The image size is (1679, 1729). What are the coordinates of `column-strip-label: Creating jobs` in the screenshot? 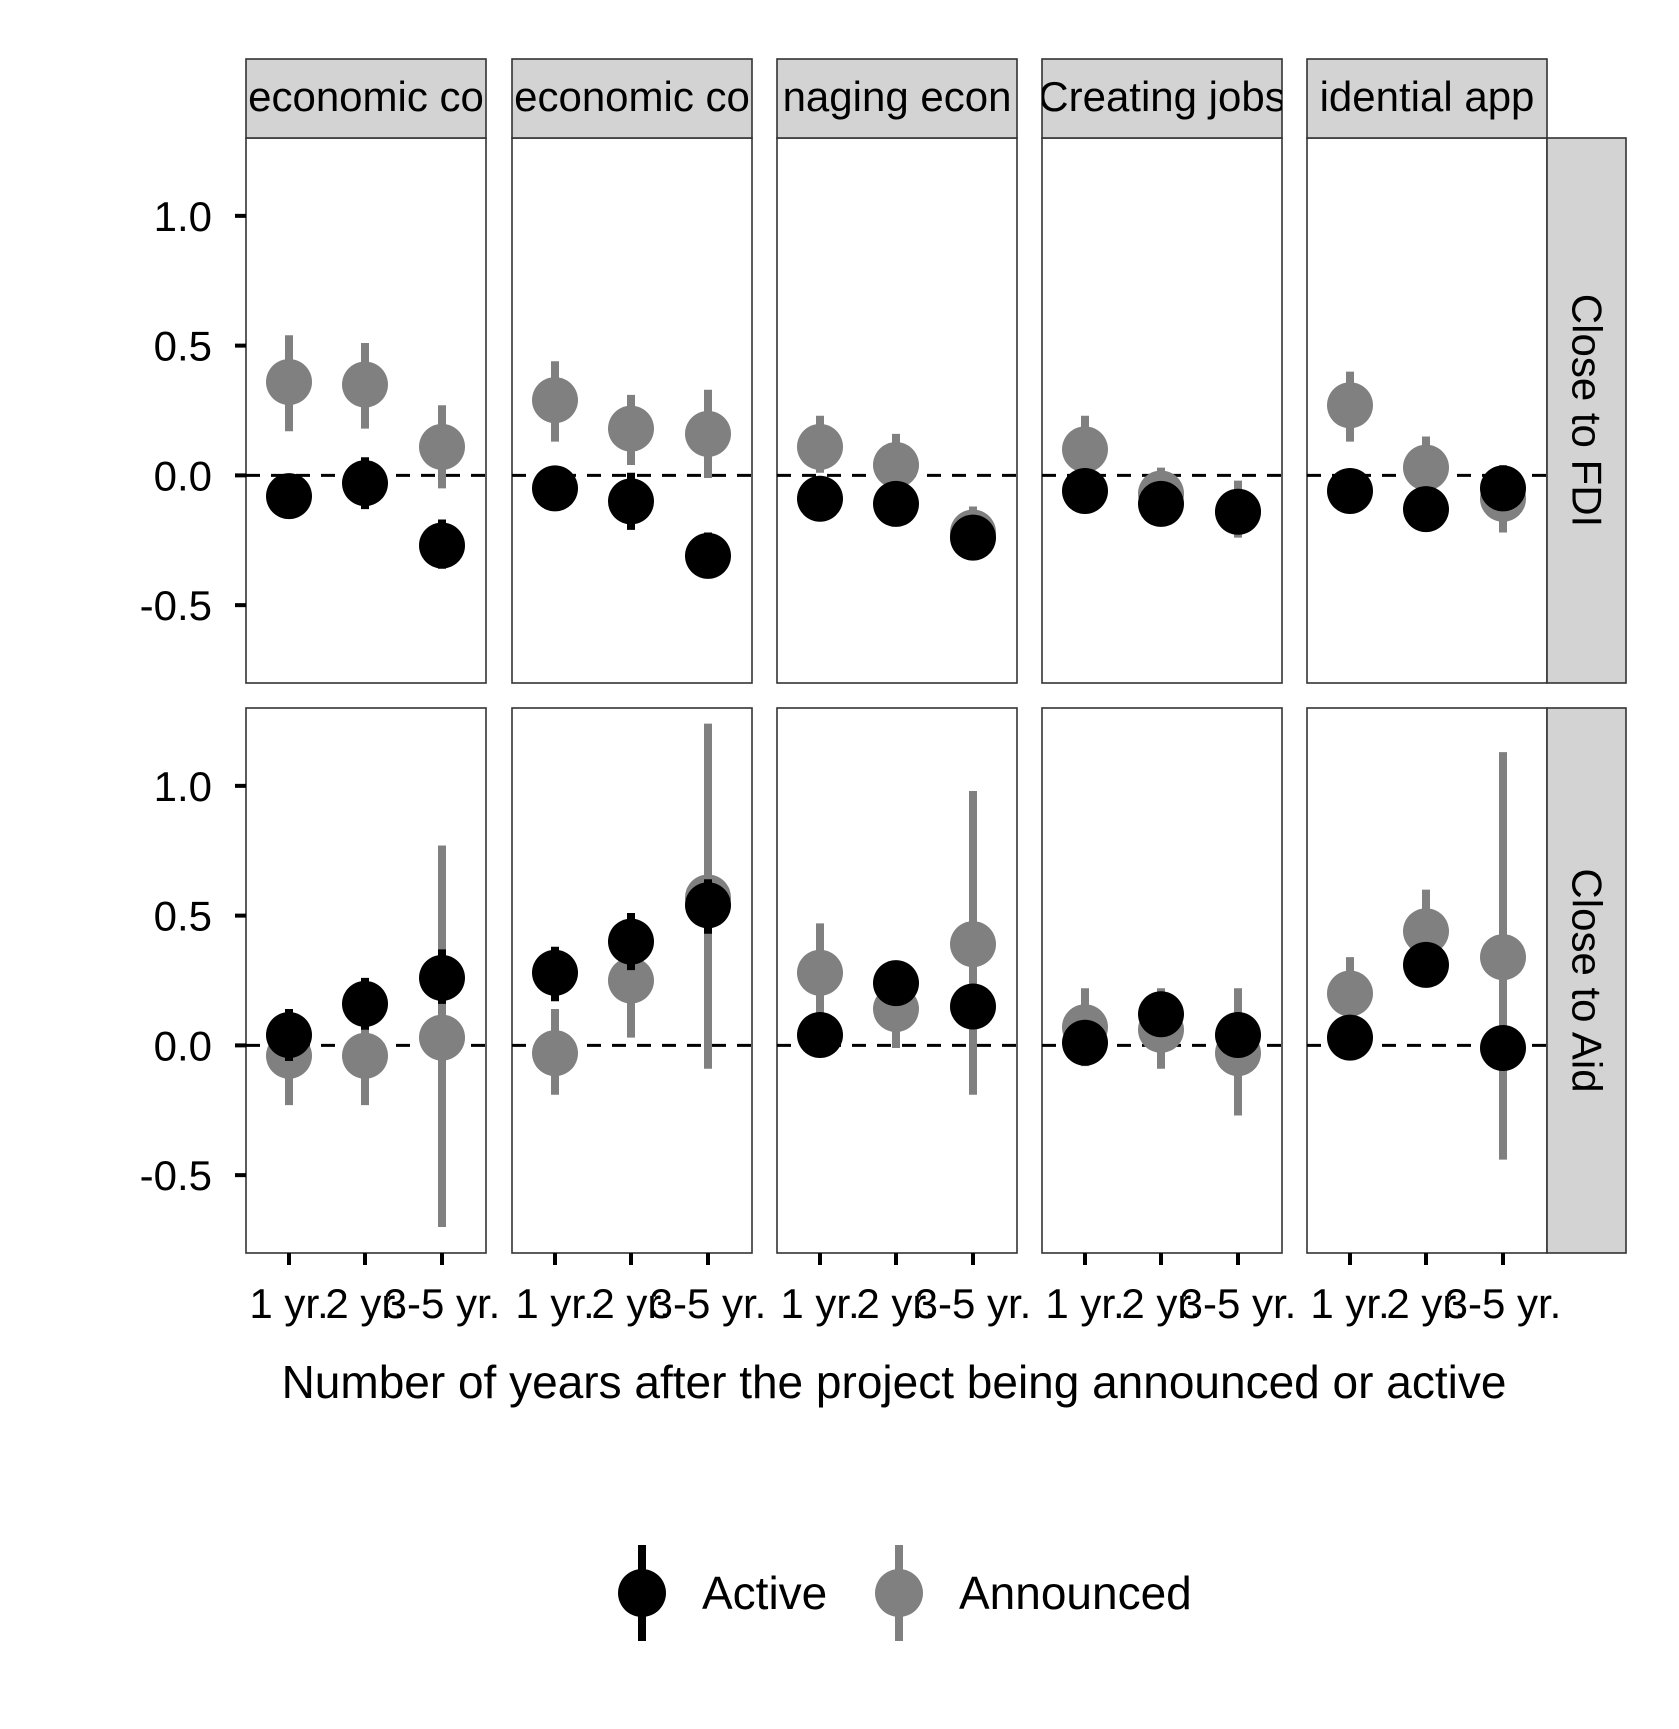 It's located at (1161, 96).